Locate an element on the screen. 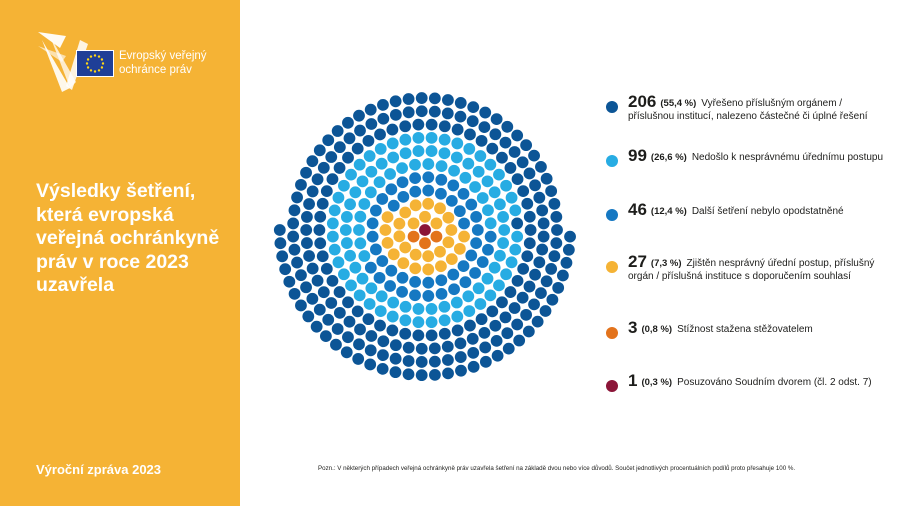  report-title: Výroční zpráva 2023 is located at coordinates (99, 469).